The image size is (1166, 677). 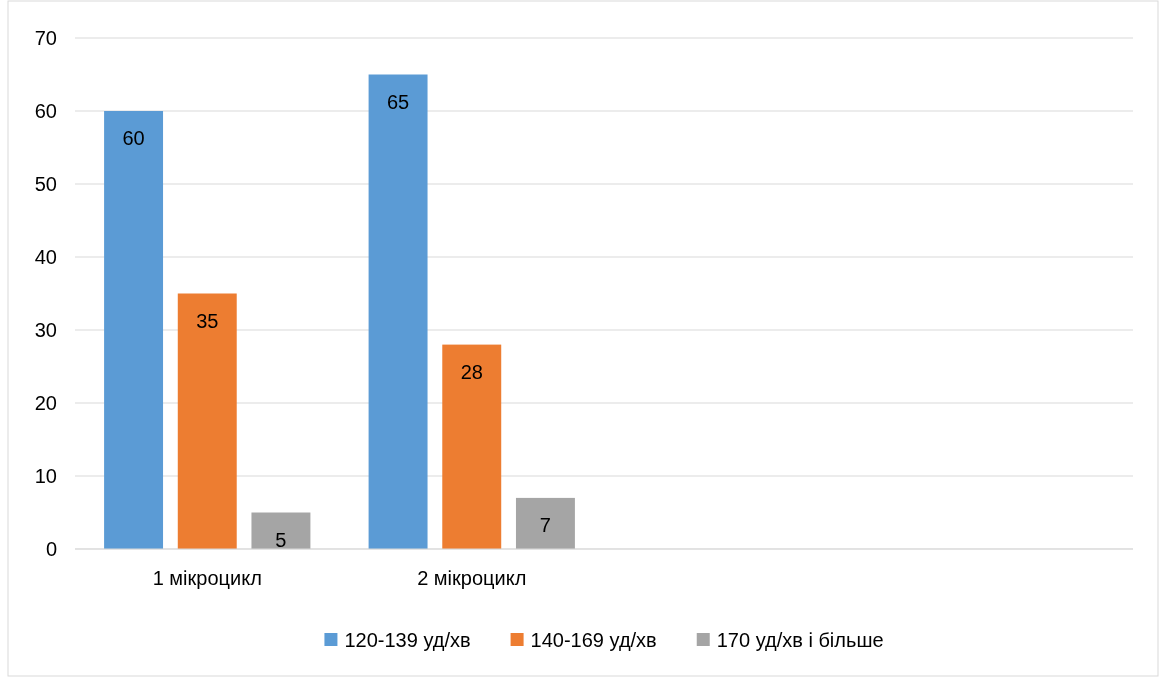 What do you see at coordinates (45, 256) in the screenshot?
I see `y-tick-label: 40` at bounding box center [45, 256].